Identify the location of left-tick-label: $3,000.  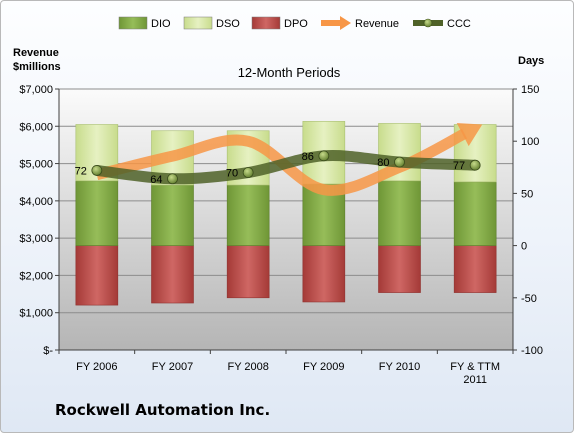
(36, 239).